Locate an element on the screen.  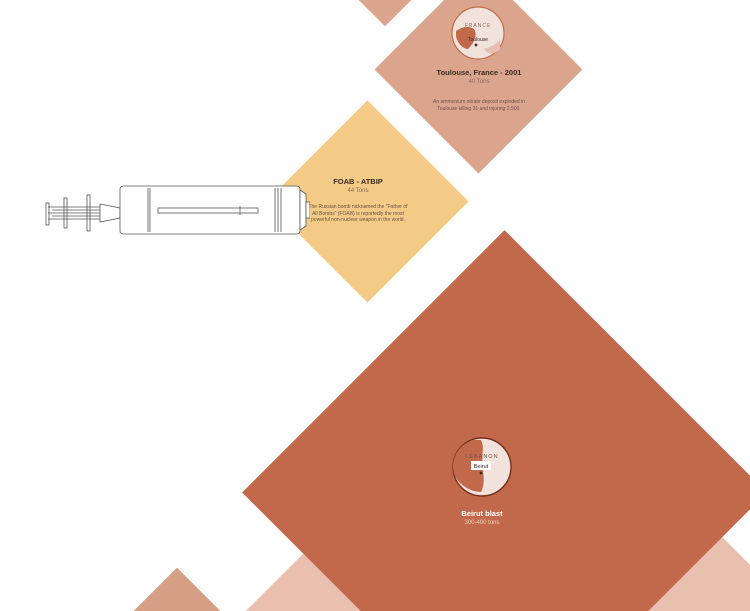
toulouse-title: Toulouse, France - 2001 is located at coordinates (479, 72).